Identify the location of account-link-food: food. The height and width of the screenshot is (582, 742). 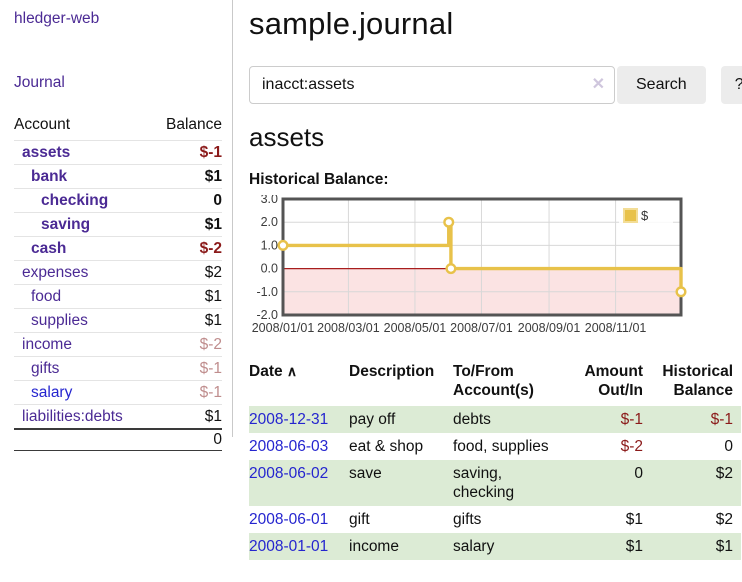
(46, 296).